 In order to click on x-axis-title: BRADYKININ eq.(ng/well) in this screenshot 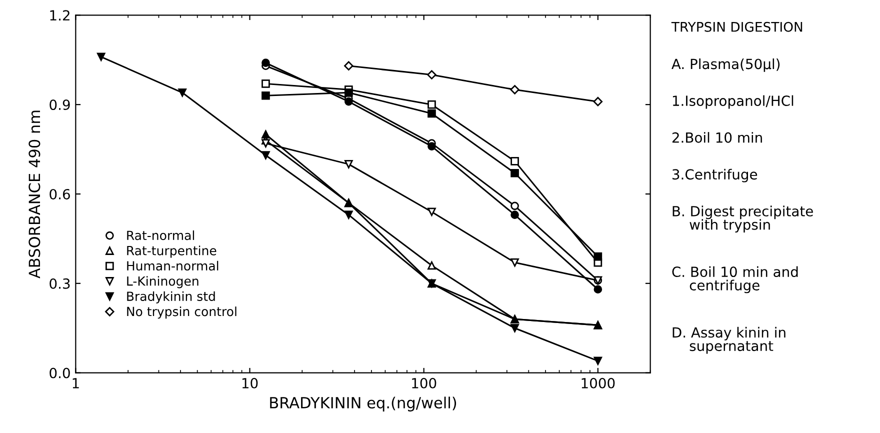, I will do `click(363, 404)`.